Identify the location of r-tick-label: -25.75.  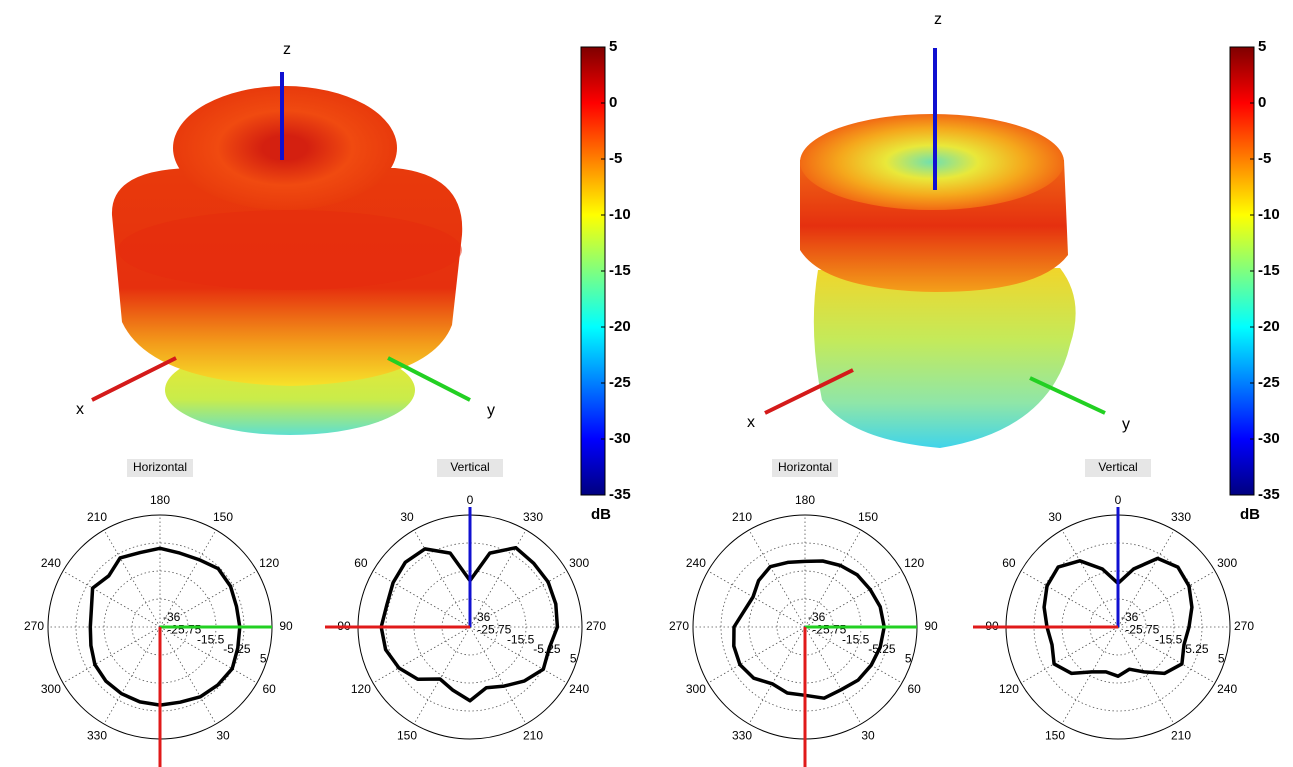
(494, 630).